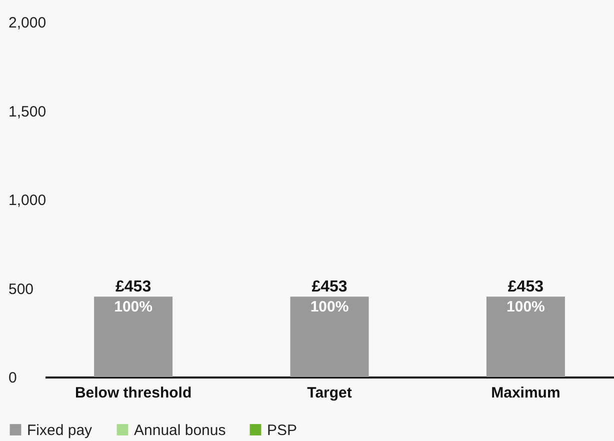 The image size is (614, 441). Describe the element at coordinates (180, 430) in the screenshot. I see `legend-label: Annual bonus` at that location.